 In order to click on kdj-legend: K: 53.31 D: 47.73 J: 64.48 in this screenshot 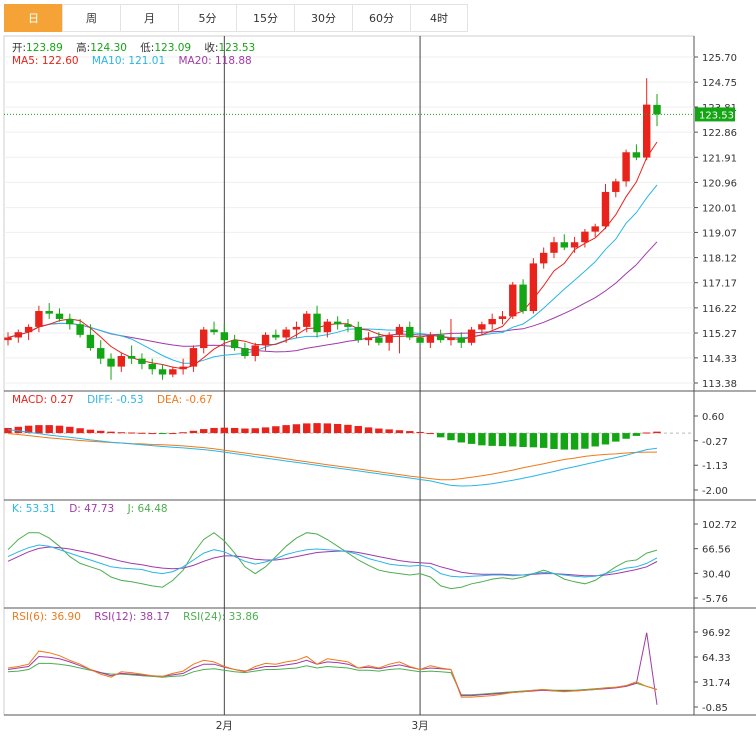, I will do `click(95, 509)`.